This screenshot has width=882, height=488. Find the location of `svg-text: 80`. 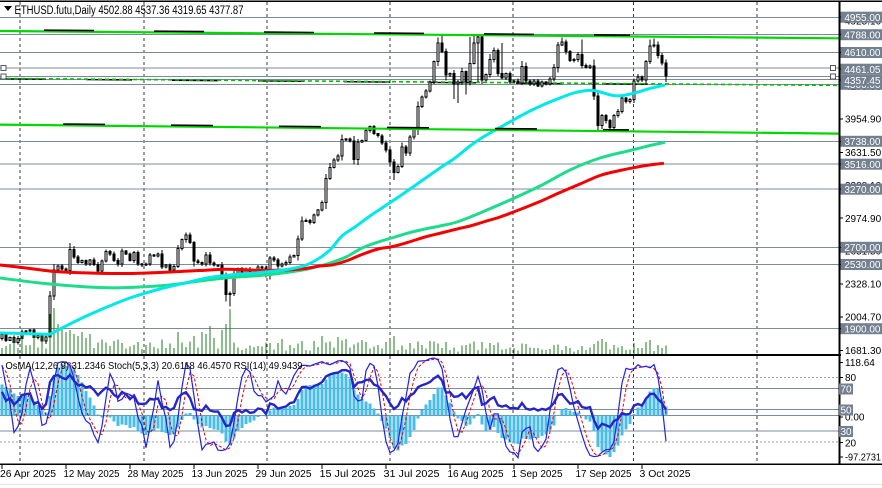

svg-text: 80 is located at coordinates (851, 378).